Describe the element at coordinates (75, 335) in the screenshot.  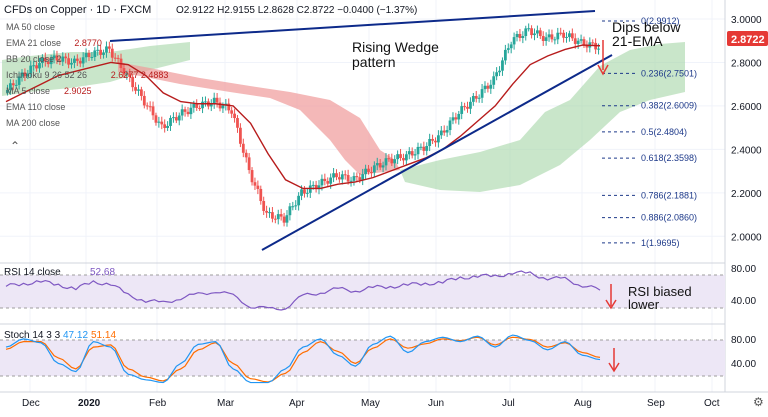
I see `stoch-k-value: 47.12` at that location.